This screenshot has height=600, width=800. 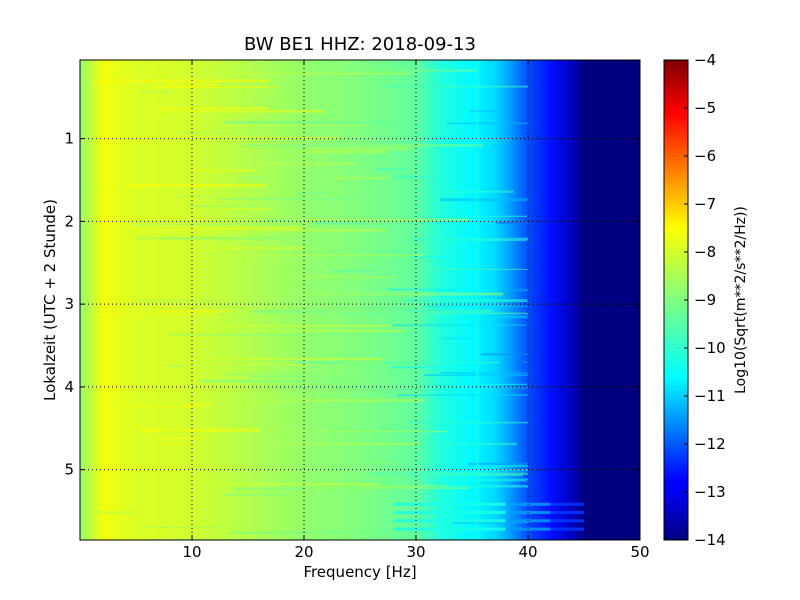 I want to click on x-tick-label: 40, so click(x=527, y=552).